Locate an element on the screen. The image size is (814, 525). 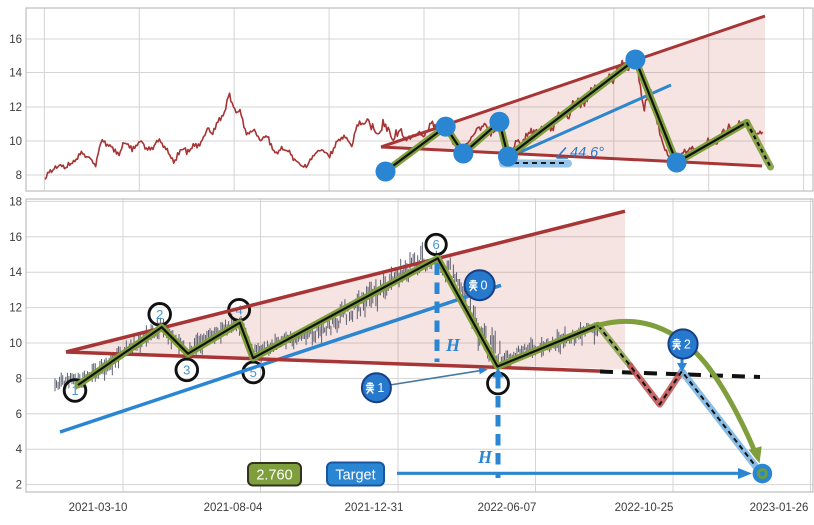
svg-text: 5 is located at coordinates (253, 372).